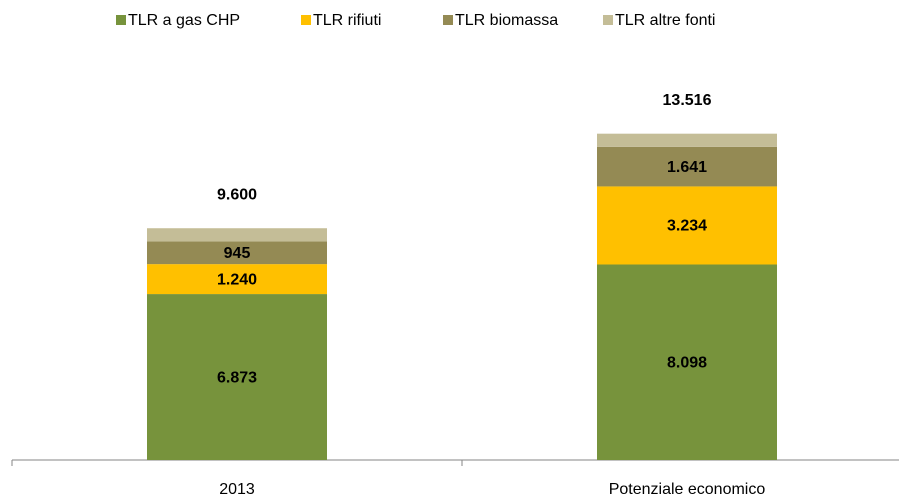 Image resolution: width=899 pixels, height=498 pixels. I want to click on data-label: 6.873, so click(237, 377).